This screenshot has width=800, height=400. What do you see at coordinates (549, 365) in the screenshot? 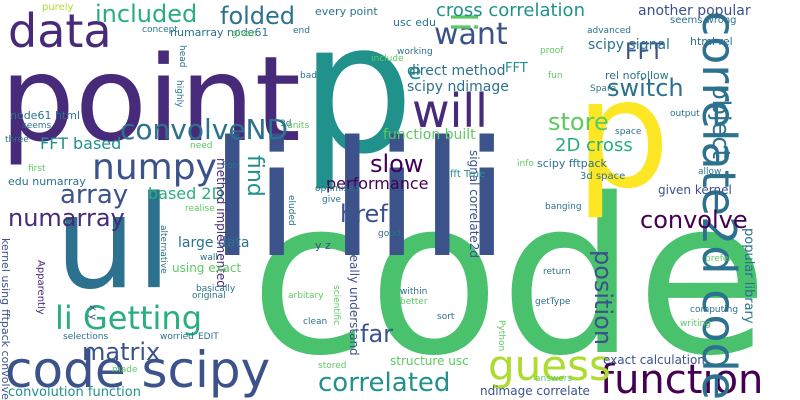
I see `word-guess: guess` at bounding box center [549, 365].